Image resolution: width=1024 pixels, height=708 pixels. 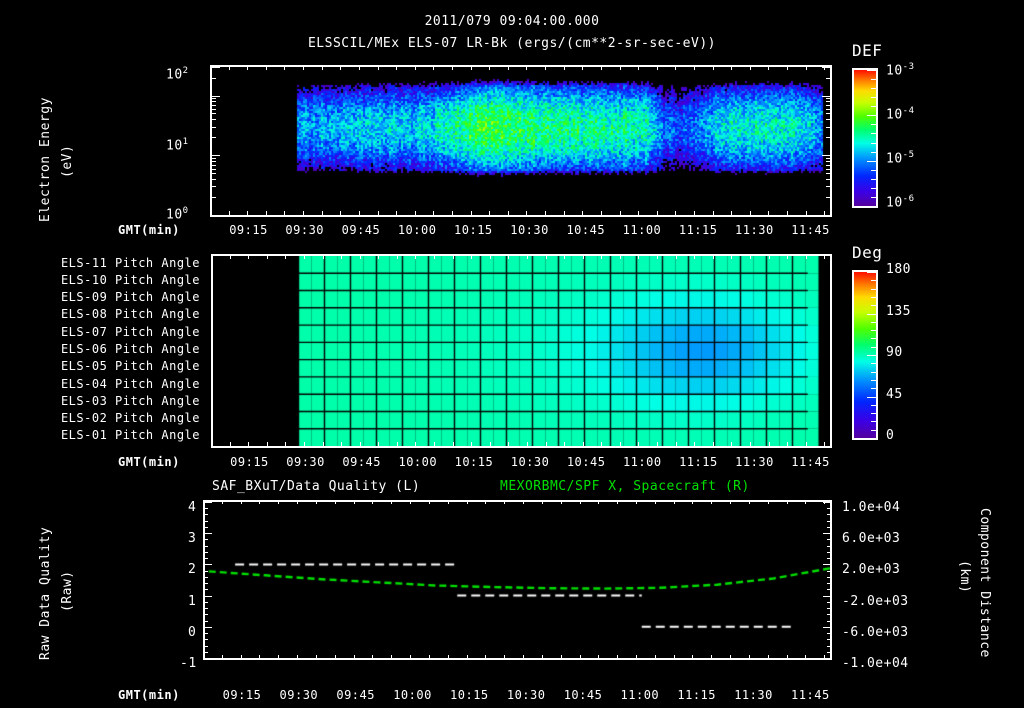 I want to click on def-label-1e-5: 10-5, so click(x=900, y=158).